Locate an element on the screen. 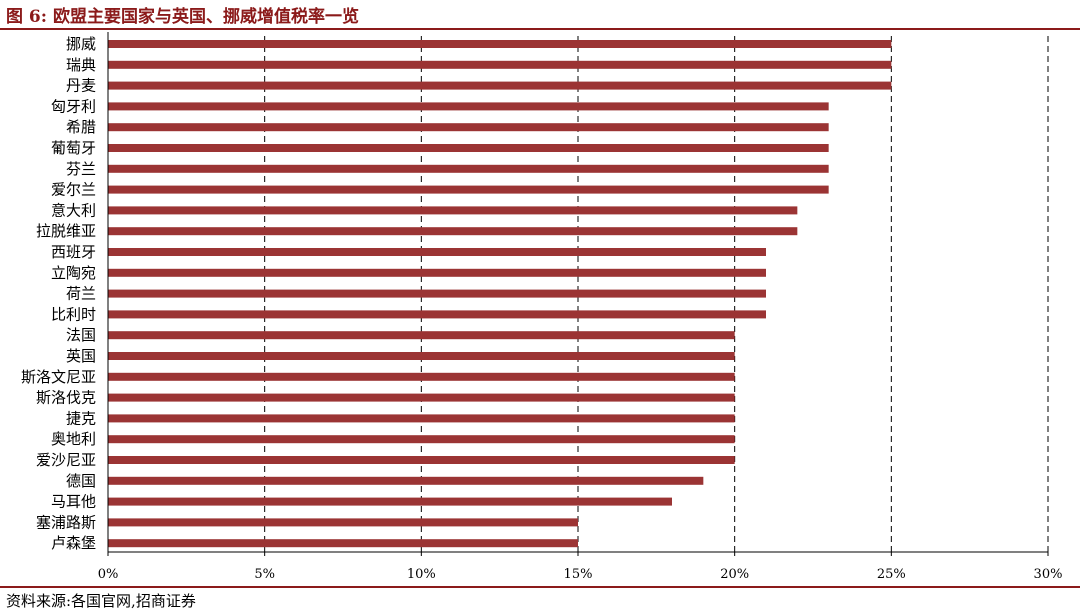  chart-title: 图 6: 欧盟主要国家与英国、挪威增值税率一览 is located at coordinates (182, 14).